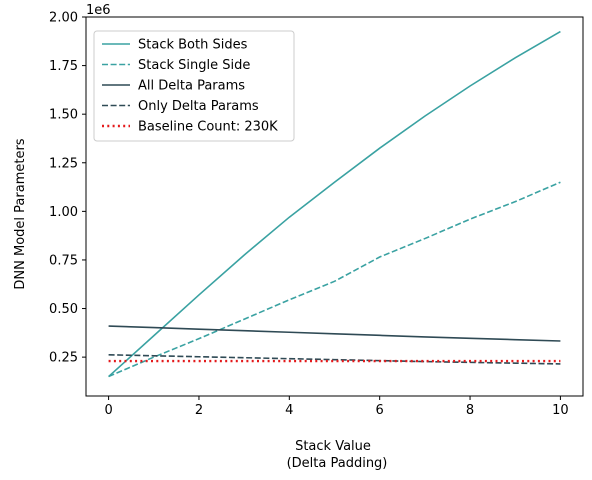  Describe the element at coordinates (20, 213) in the screenshot. I see `y-axis-label: DNN Model Parameters` at that location.